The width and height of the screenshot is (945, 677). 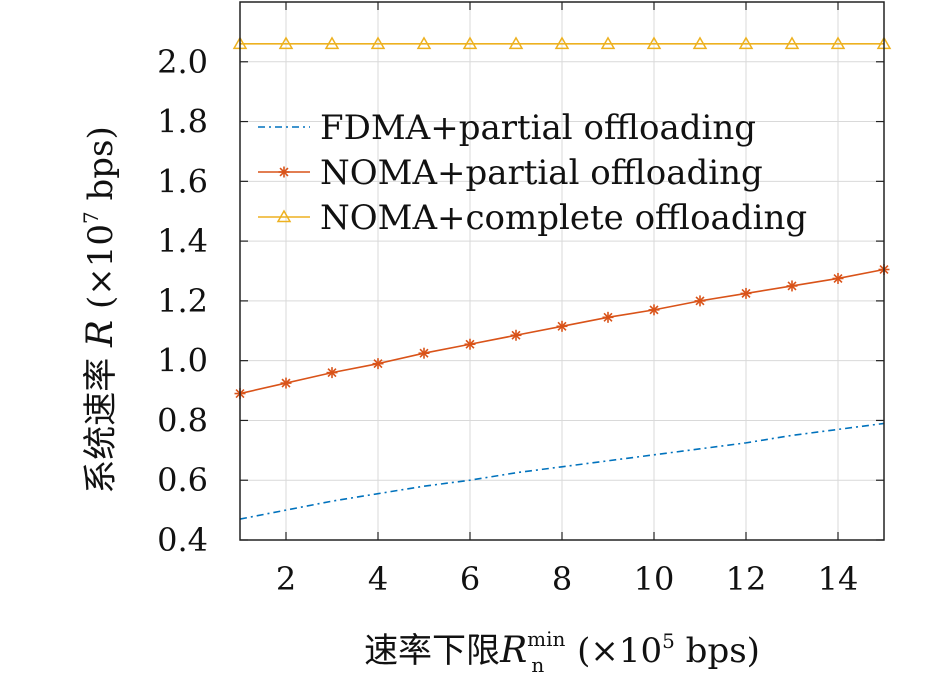 What do you see at coordinates (654, 579) in the screenshot?
I see `x-tick-label: 10` at bounding box center [654, 579].